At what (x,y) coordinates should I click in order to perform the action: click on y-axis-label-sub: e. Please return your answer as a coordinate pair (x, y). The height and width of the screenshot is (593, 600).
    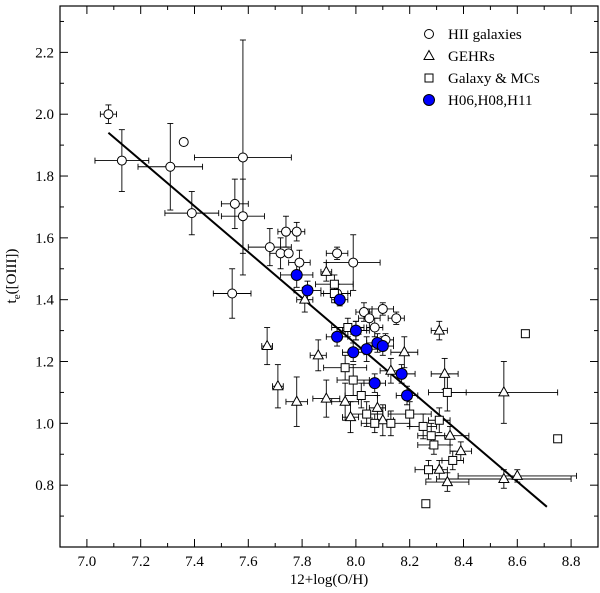
    Looking at the image, I should click on (17, 296).